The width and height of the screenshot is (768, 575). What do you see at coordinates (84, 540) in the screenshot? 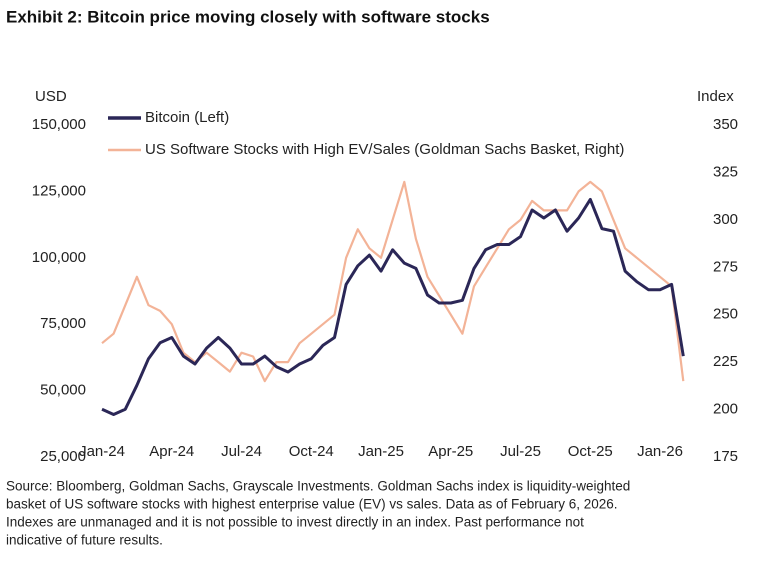
I see `source-note: indicative of future results.` at bounding box center [84, 540].